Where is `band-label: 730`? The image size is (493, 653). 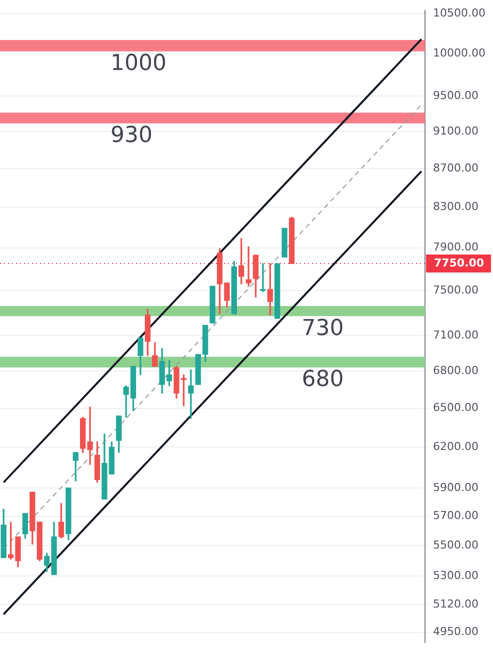
band-label: 730 is located at coordinates (323, 328).